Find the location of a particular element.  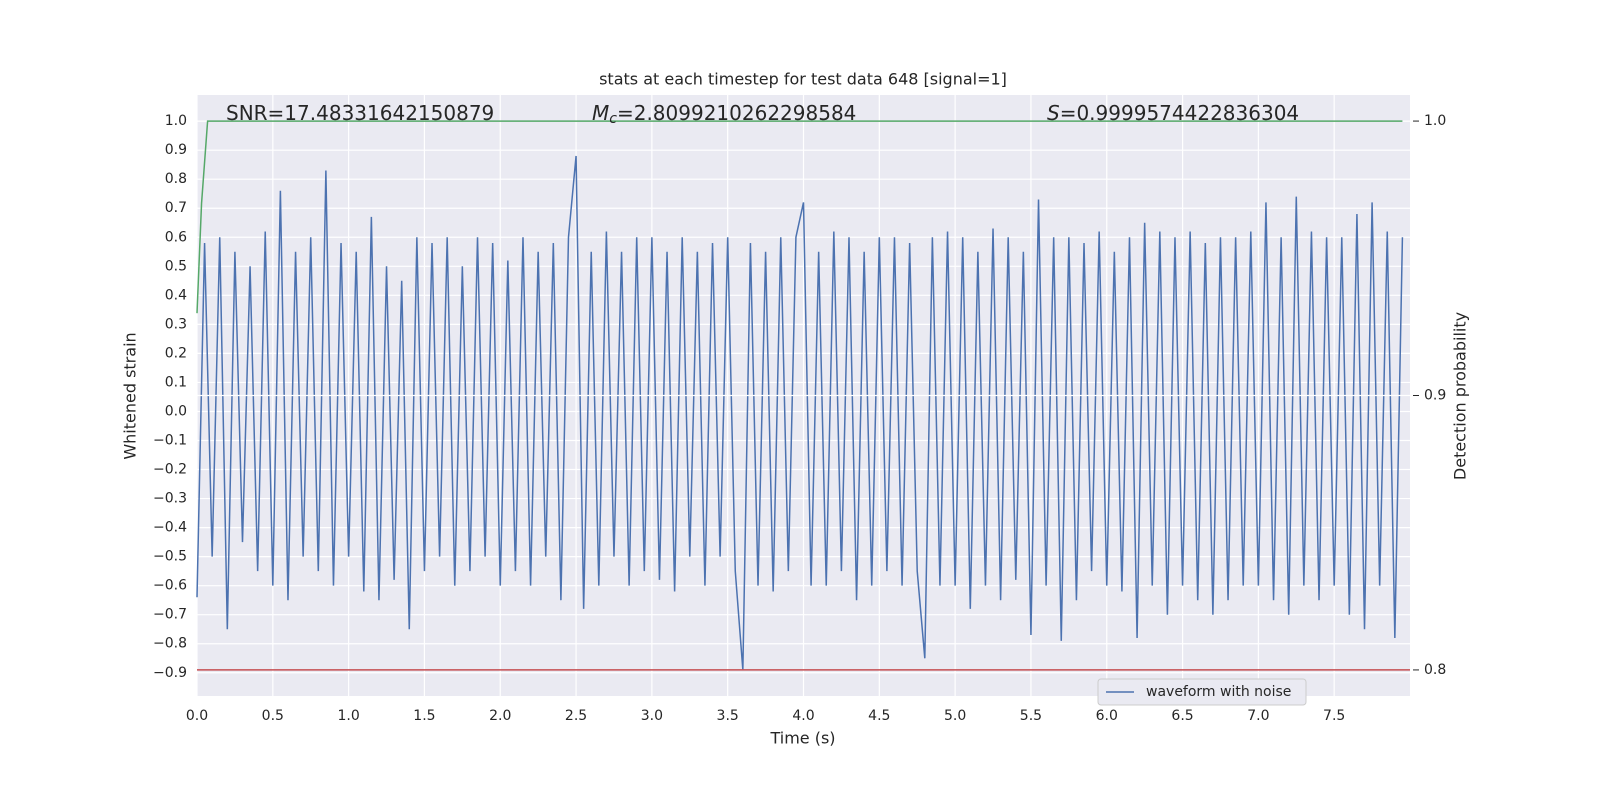

x-tick-label: 6.5 is located at coordinates (1182, 716).